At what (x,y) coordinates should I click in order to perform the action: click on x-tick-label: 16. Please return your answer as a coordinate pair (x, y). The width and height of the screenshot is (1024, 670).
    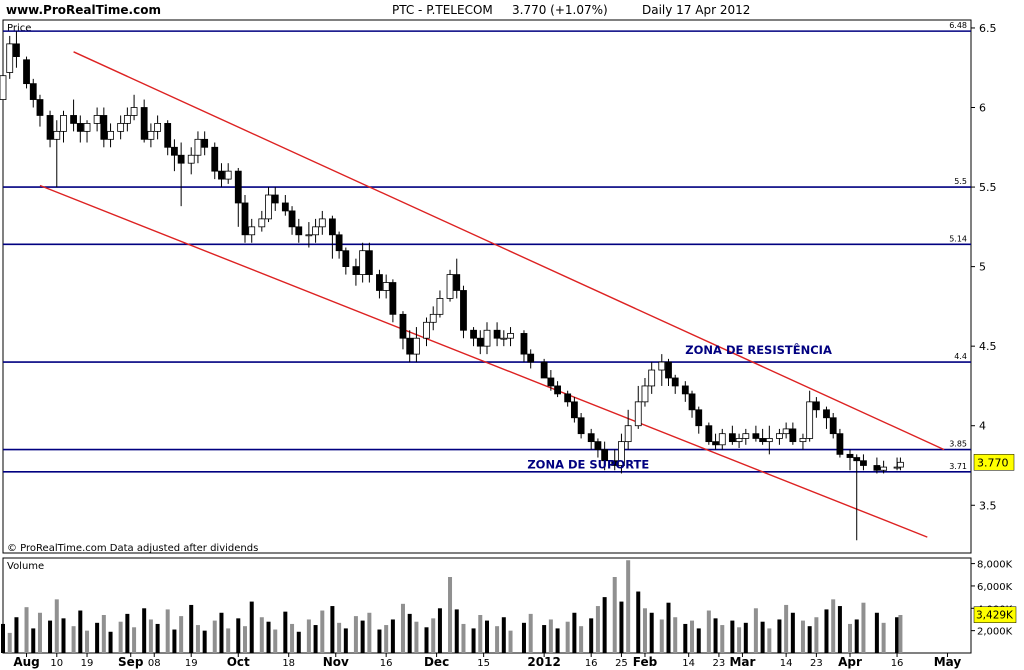
    Looking at the image, I should click on (591, 663).